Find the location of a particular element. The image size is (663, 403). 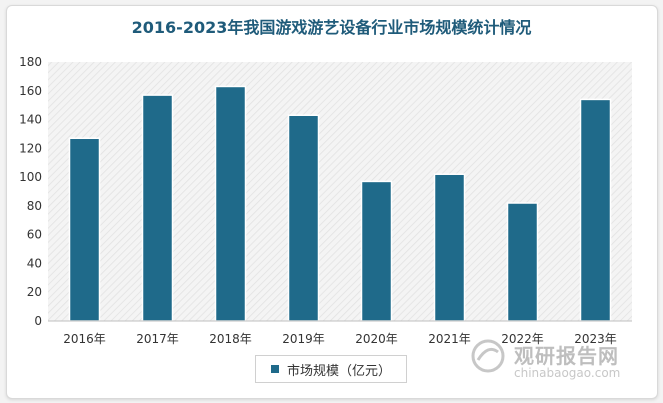

chart-title: 2016-2023年我国游戏游艺设备行业市场规模统计情况 is located at coordinates (331, 27).